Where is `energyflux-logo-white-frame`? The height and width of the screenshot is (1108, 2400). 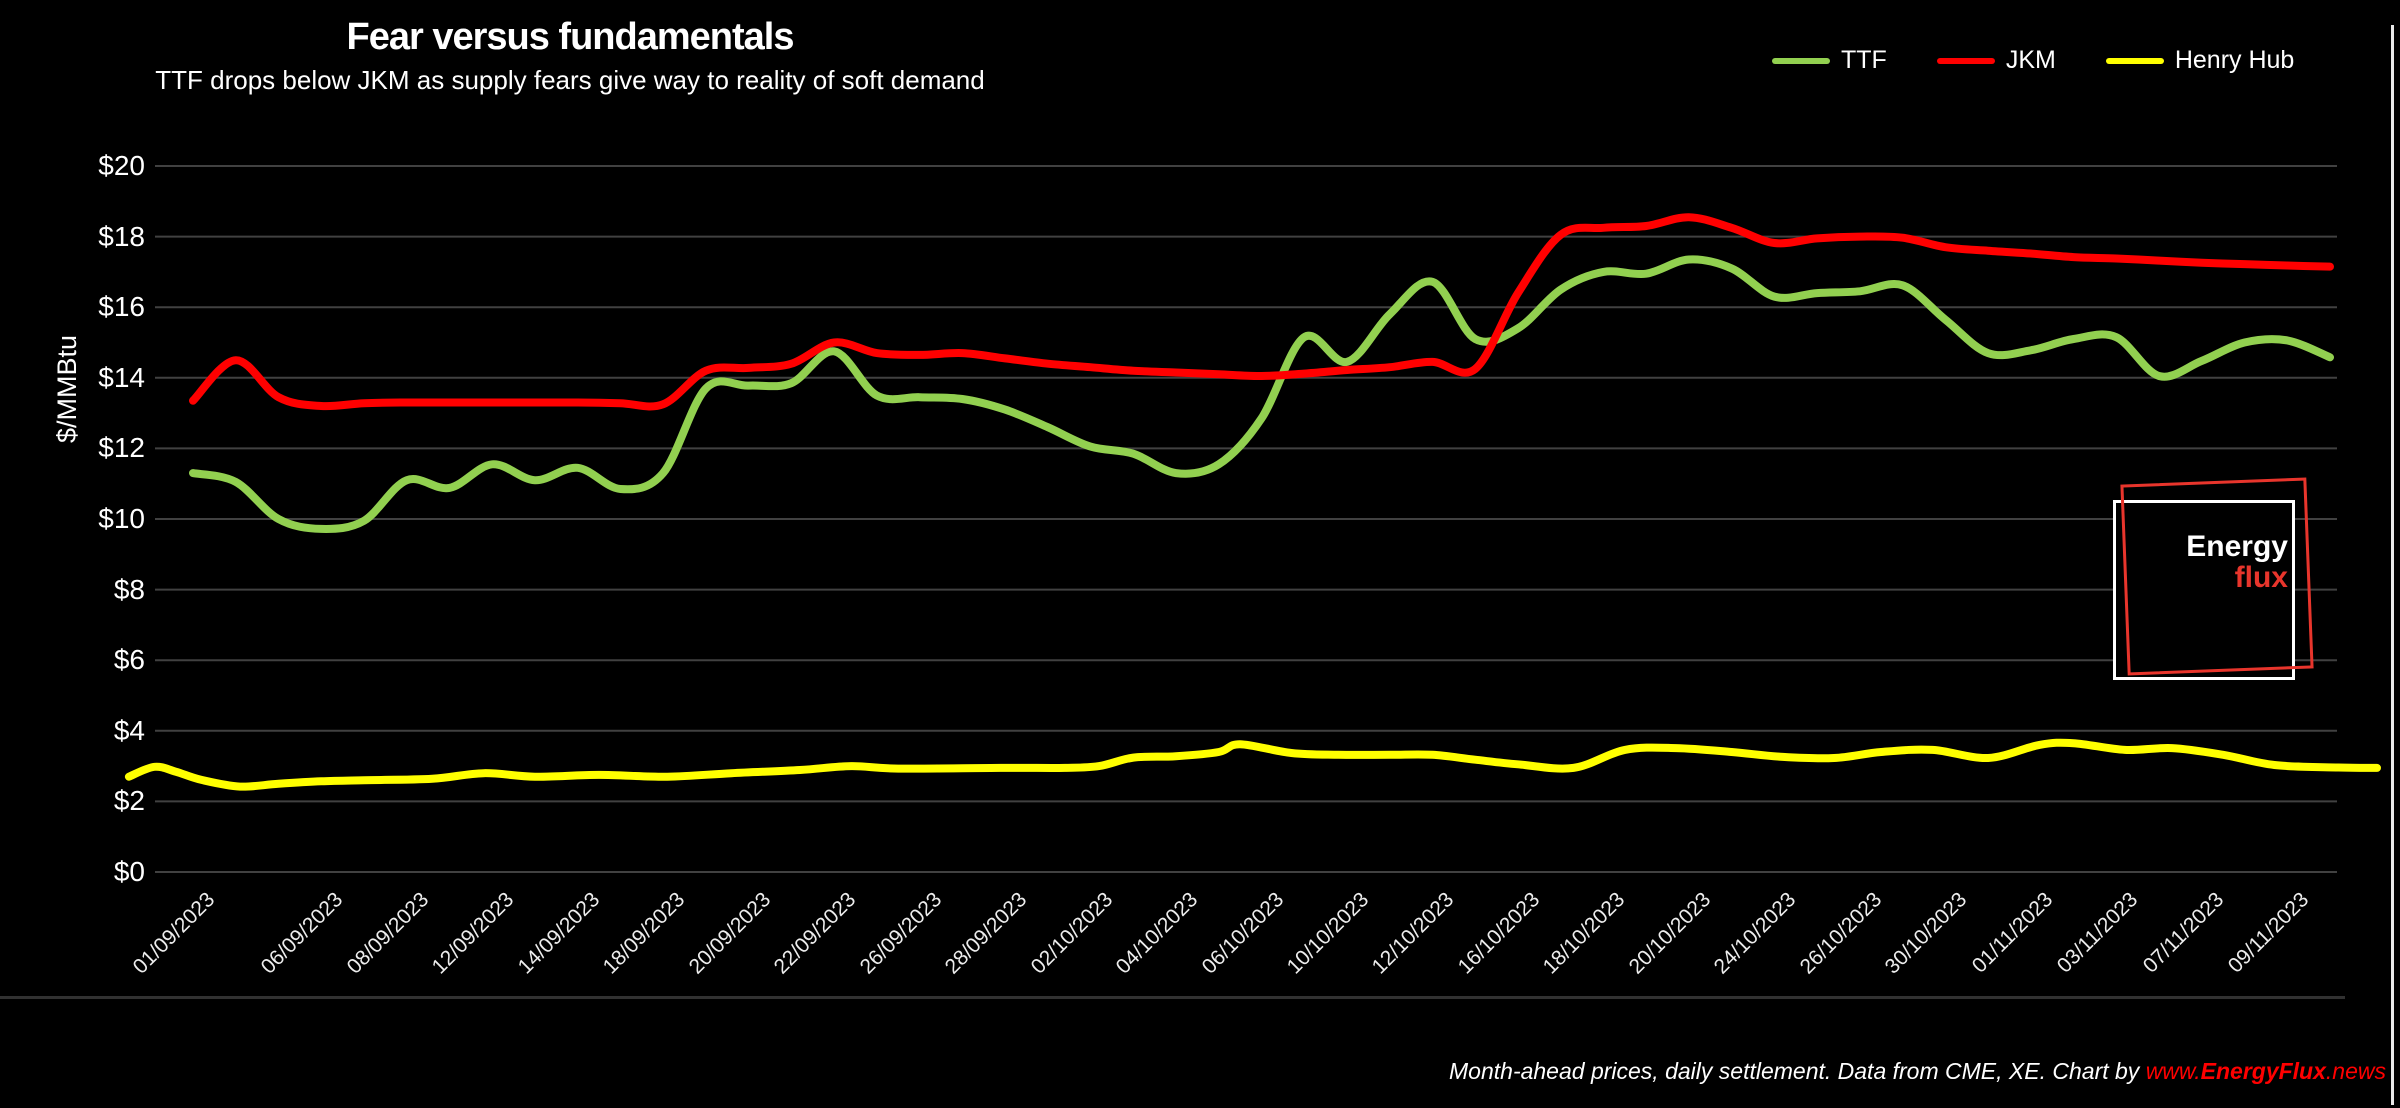
energyflux-logo-white-frame is located at coordinates (2204, 590).